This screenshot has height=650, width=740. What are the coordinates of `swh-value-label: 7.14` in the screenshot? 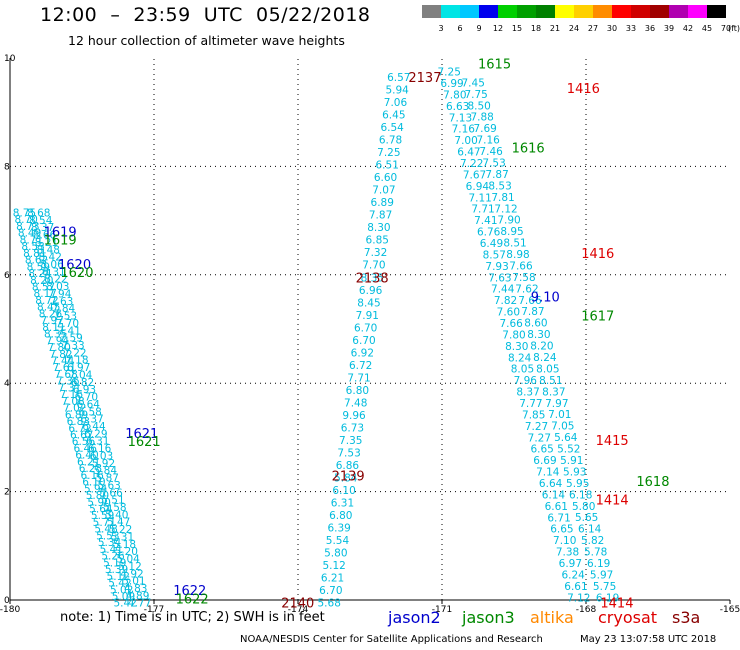 It's located at (548, 473).